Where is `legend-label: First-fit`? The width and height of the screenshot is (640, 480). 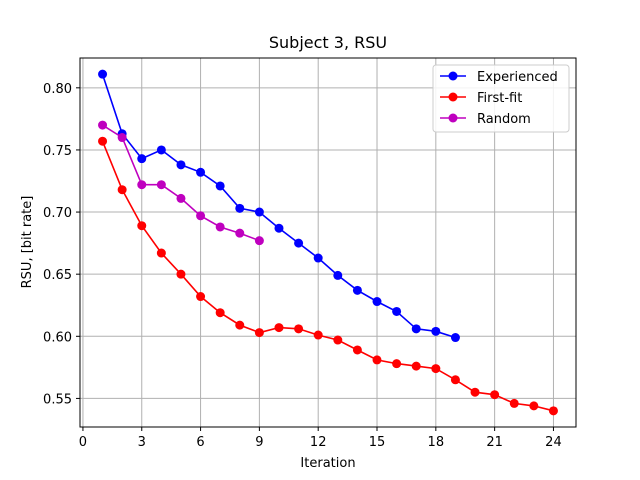
legend-label: First-fit is located at coordinates (499, 98).